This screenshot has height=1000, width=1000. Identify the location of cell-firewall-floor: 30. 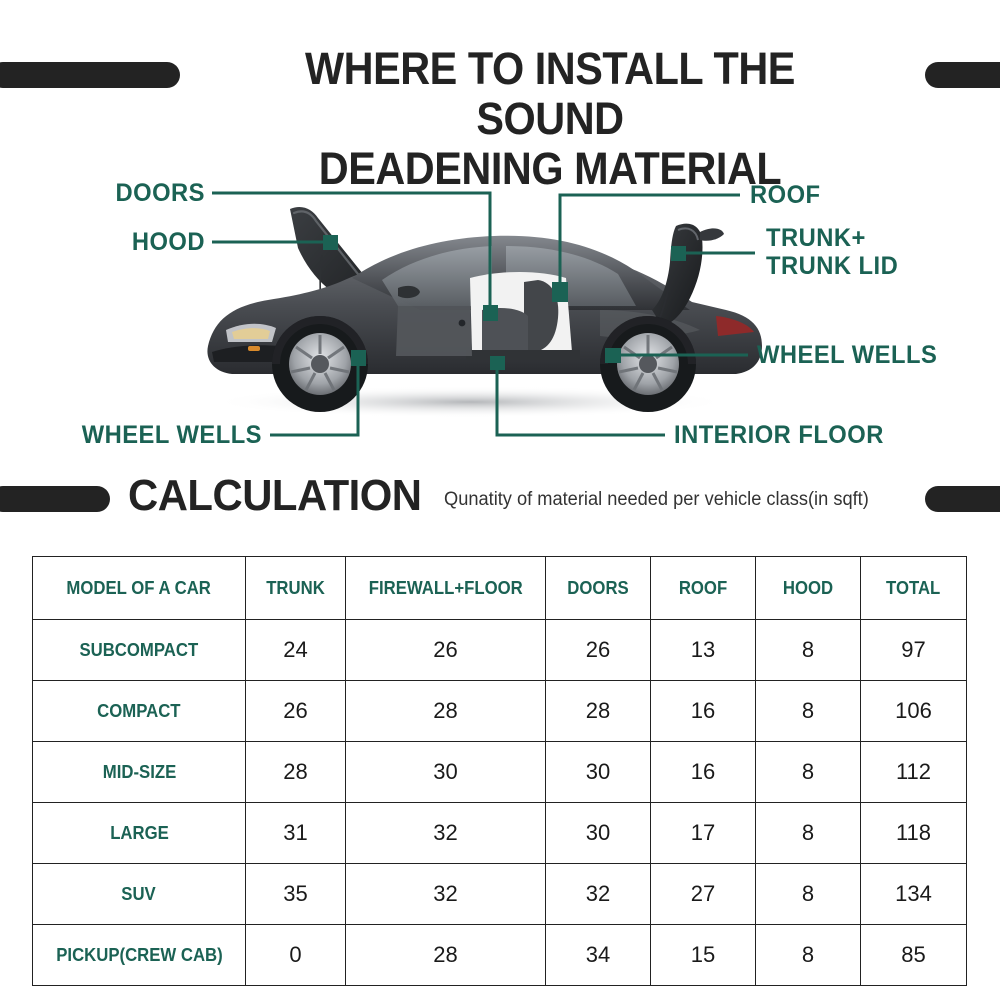
(445, 772).